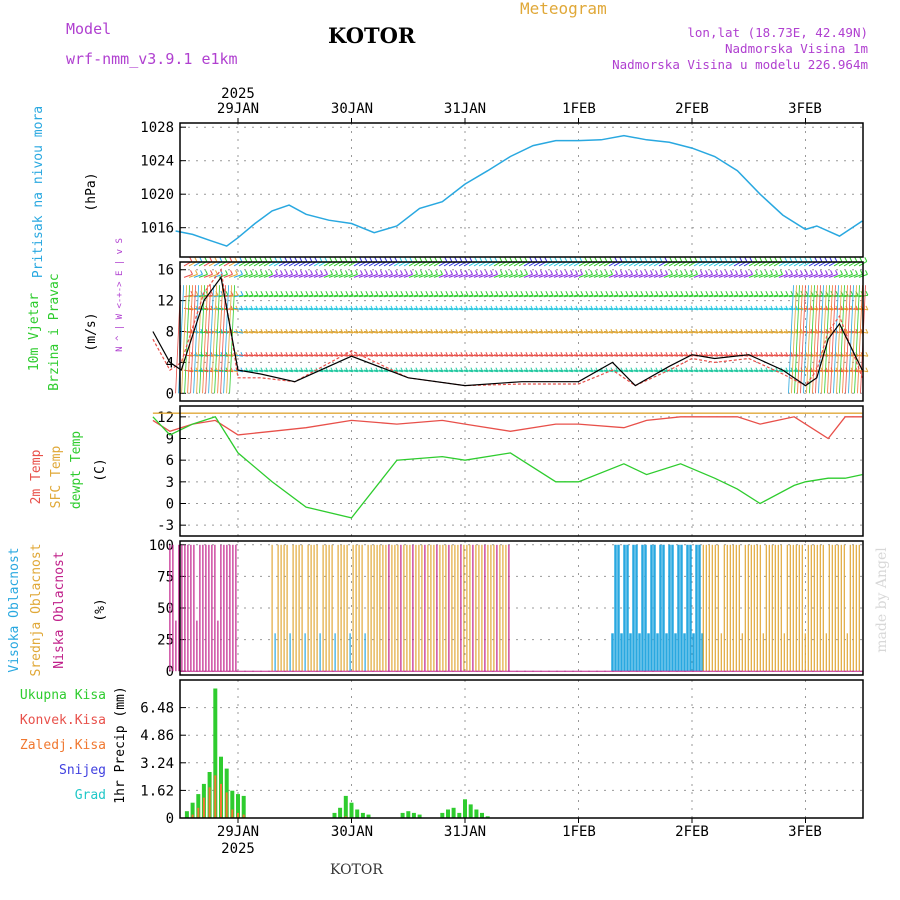 The width and height of the screenshot is (900, 900). Describe the element at coordinates (521, 471) in the screenshot. I see `panel-frame` at that location.